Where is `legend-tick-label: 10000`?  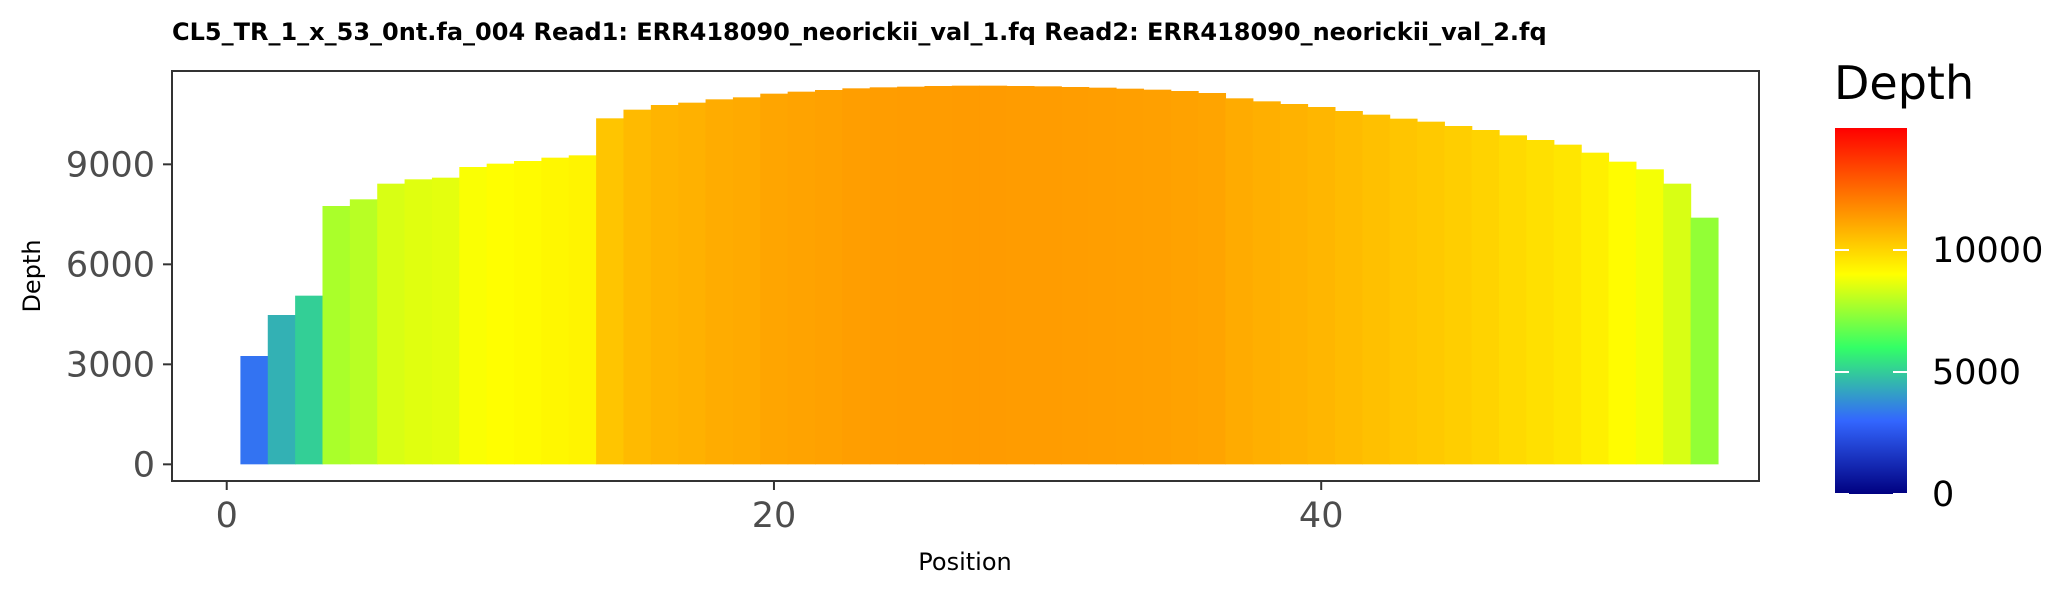 legend-tick-label: 10000 is located at coordinates (1987, 251).